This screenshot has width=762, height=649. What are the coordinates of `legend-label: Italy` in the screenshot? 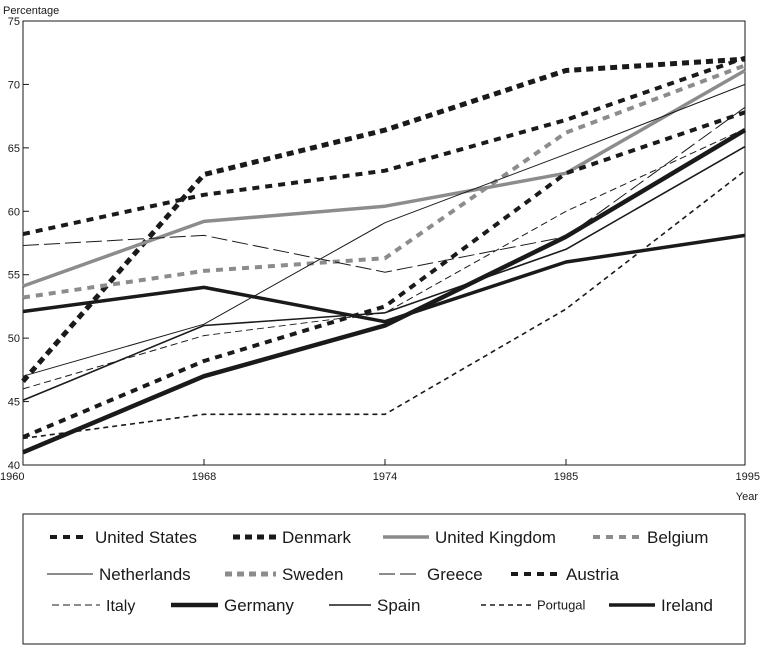 It's located at (120, 606).